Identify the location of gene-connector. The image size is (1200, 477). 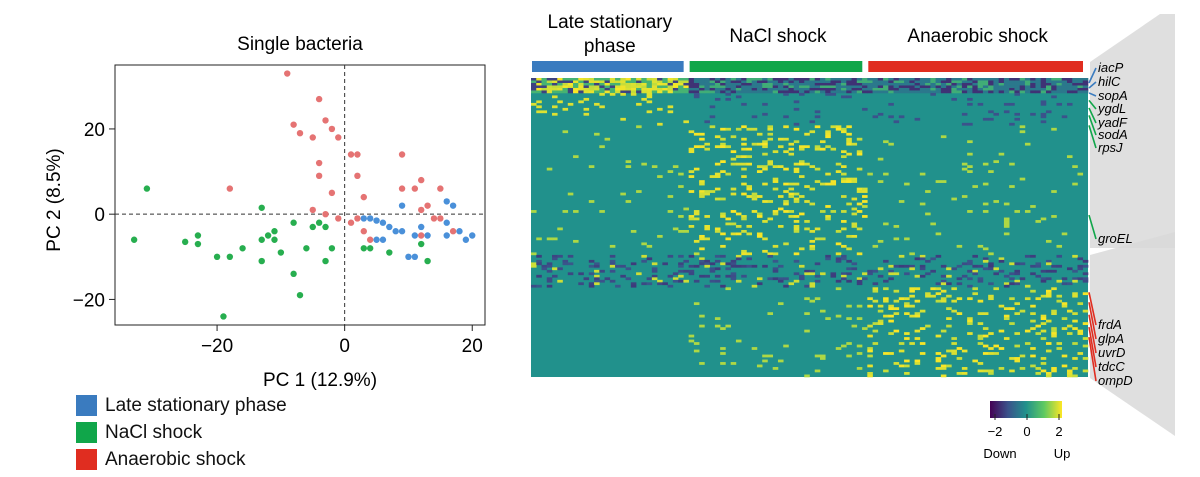
(1092, 137).